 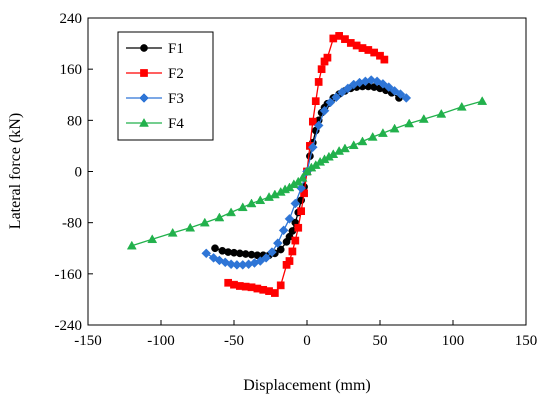 What do you see at coordinates (176, 124) in the screenshot?
I see `legend-label: F4` at bounding box center [176, 124].